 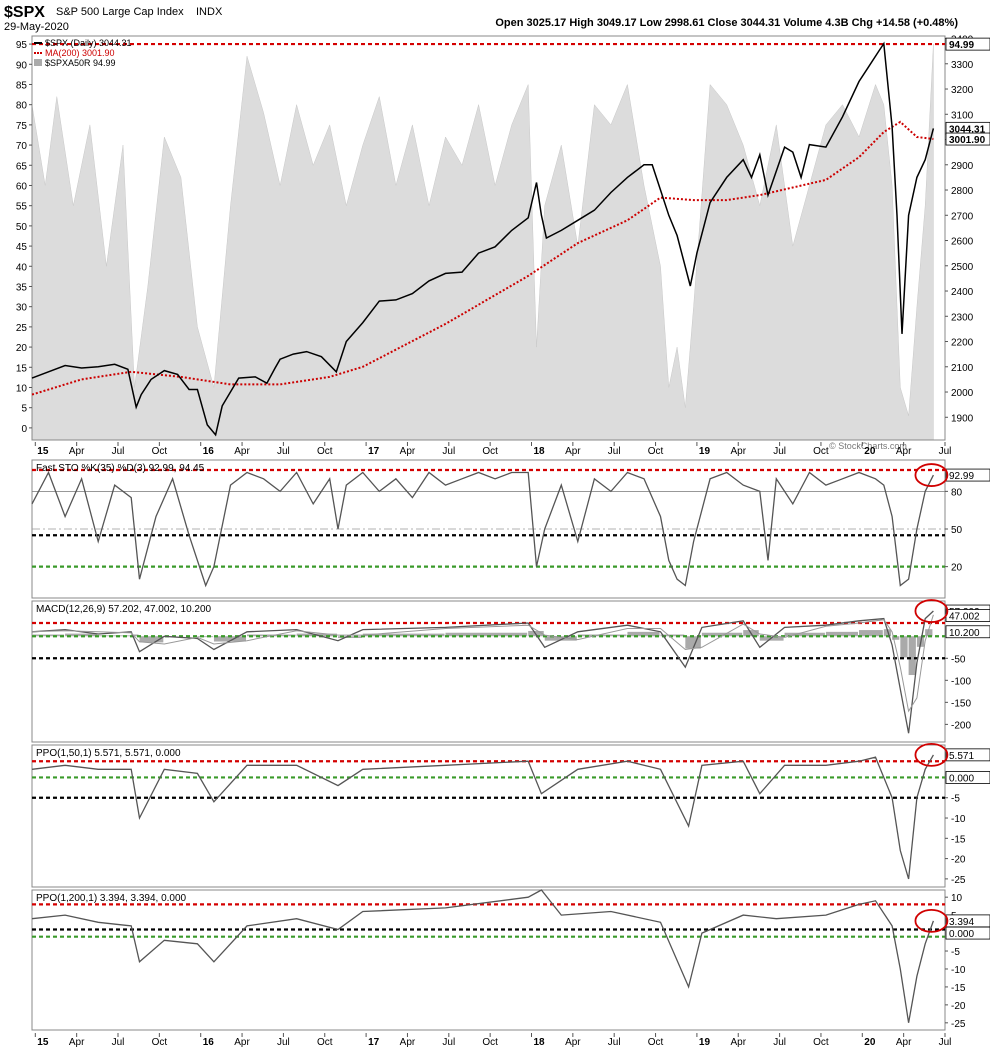 What do you see at coordinates (22, 287) in the screenshot?
I see `left-axis-label: 35` at bounding box center [22, 287].